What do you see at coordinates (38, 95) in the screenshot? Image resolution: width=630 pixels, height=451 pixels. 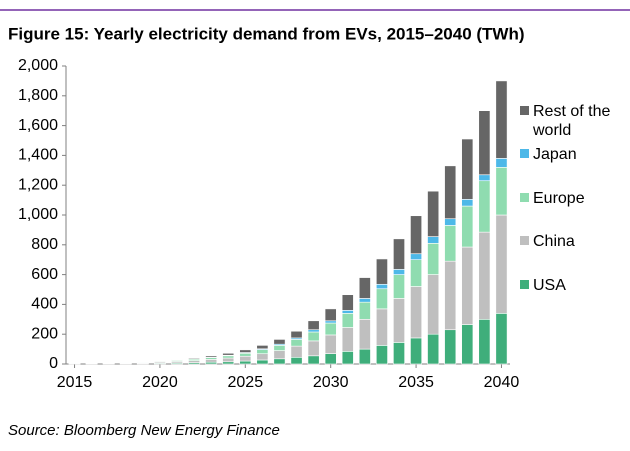 I see `y-tick-label: 1,800` at bounding box center [38, 95].